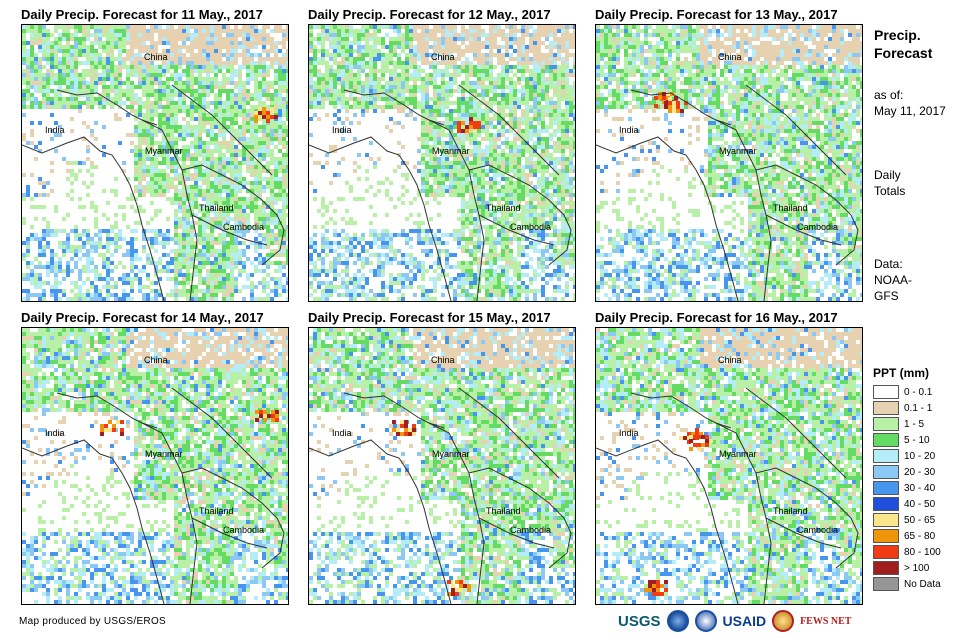 The width and height of the screenshot is (967, 639). Describe the element at coordinates (826, 621) in the screenshot. I see `fews-net-logo: FEWS NET` at that location.